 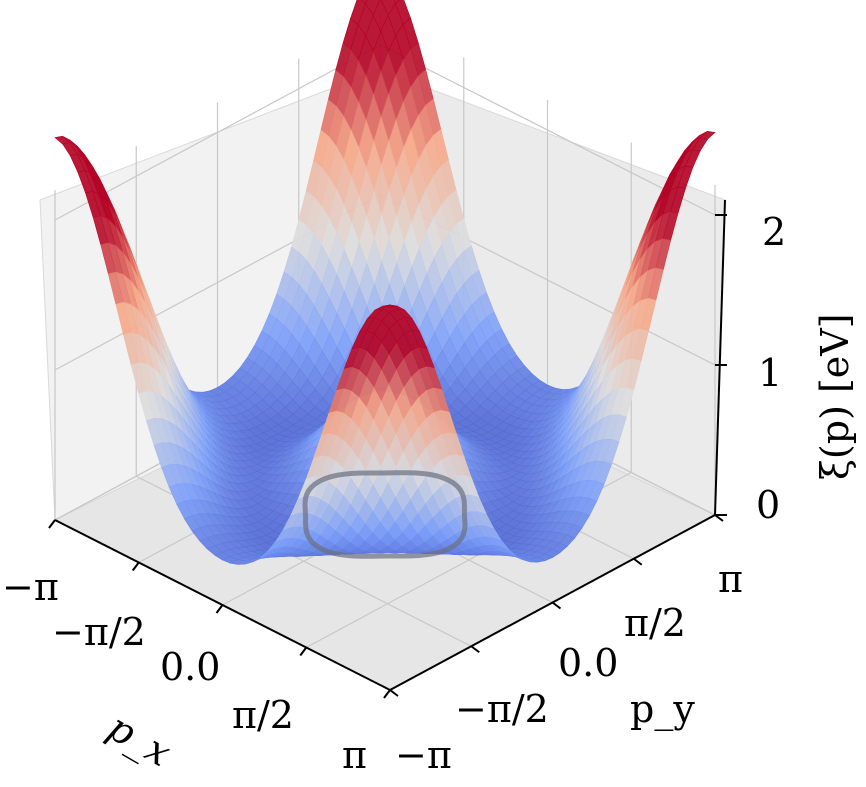 What do you see at coordinates (502, 709) in the screenshot?
I see `y-tick-label: −π/2` at bounding box center [502, 709].